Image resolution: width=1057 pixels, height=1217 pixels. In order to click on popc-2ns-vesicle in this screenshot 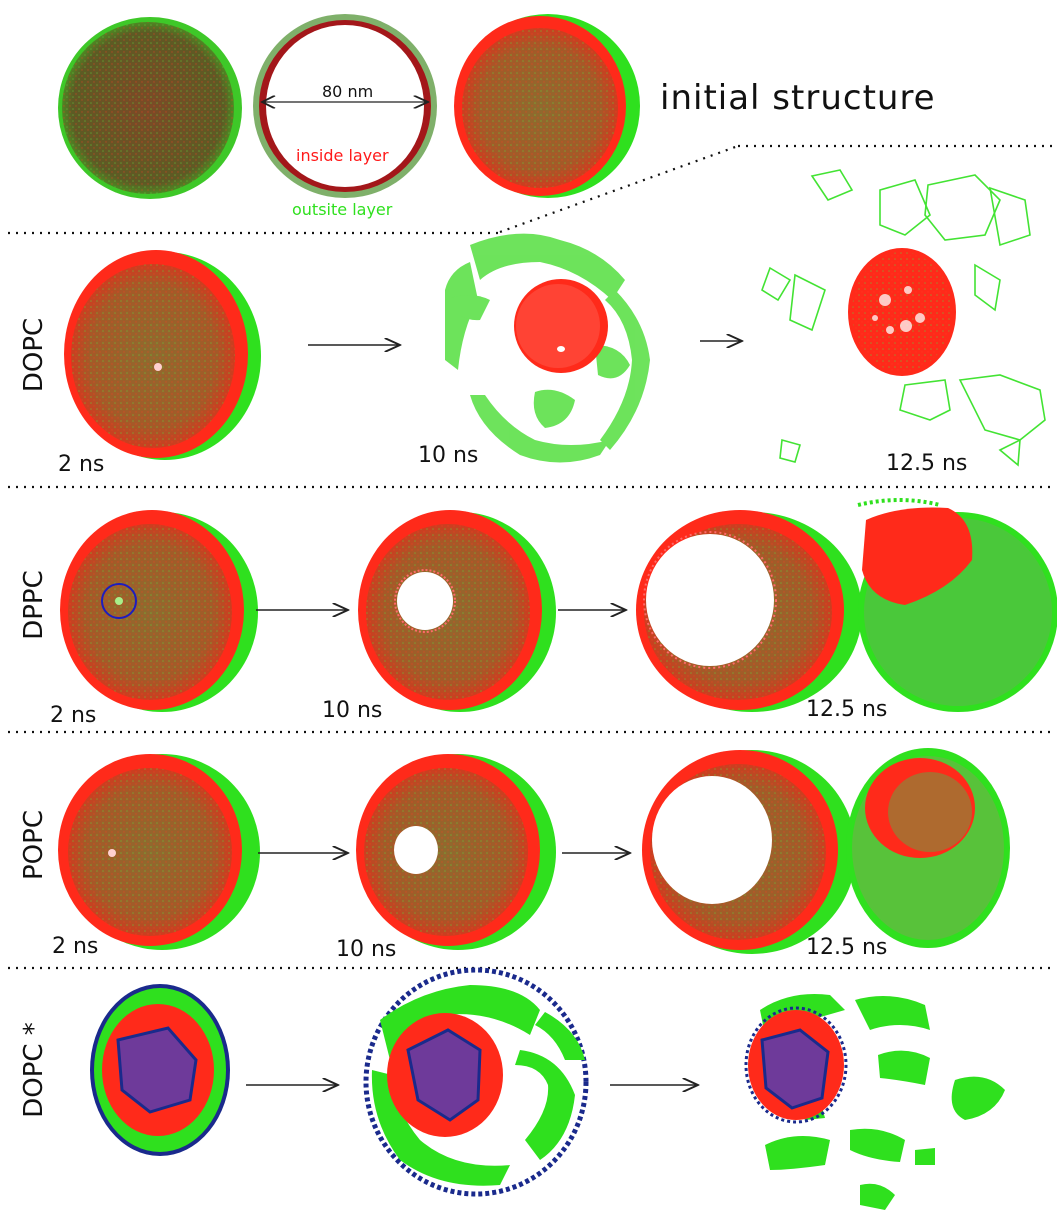, I will do `click(159, 852)`.